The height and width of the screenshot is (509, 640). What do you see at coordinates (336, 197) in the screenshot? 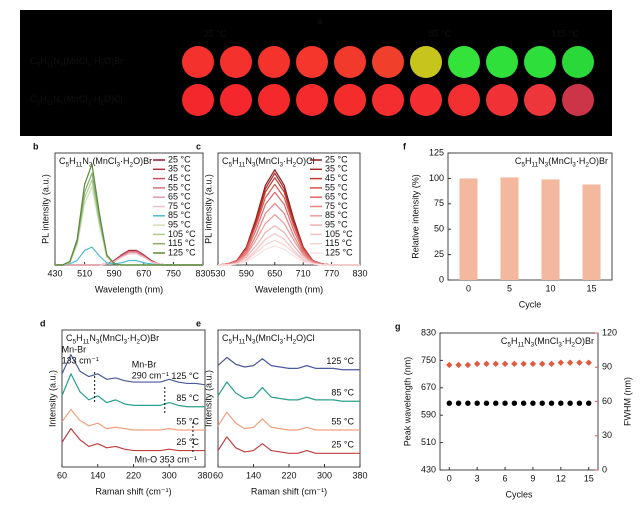
I see `legend-label: 65 °C` at bounding box center [336, 197].